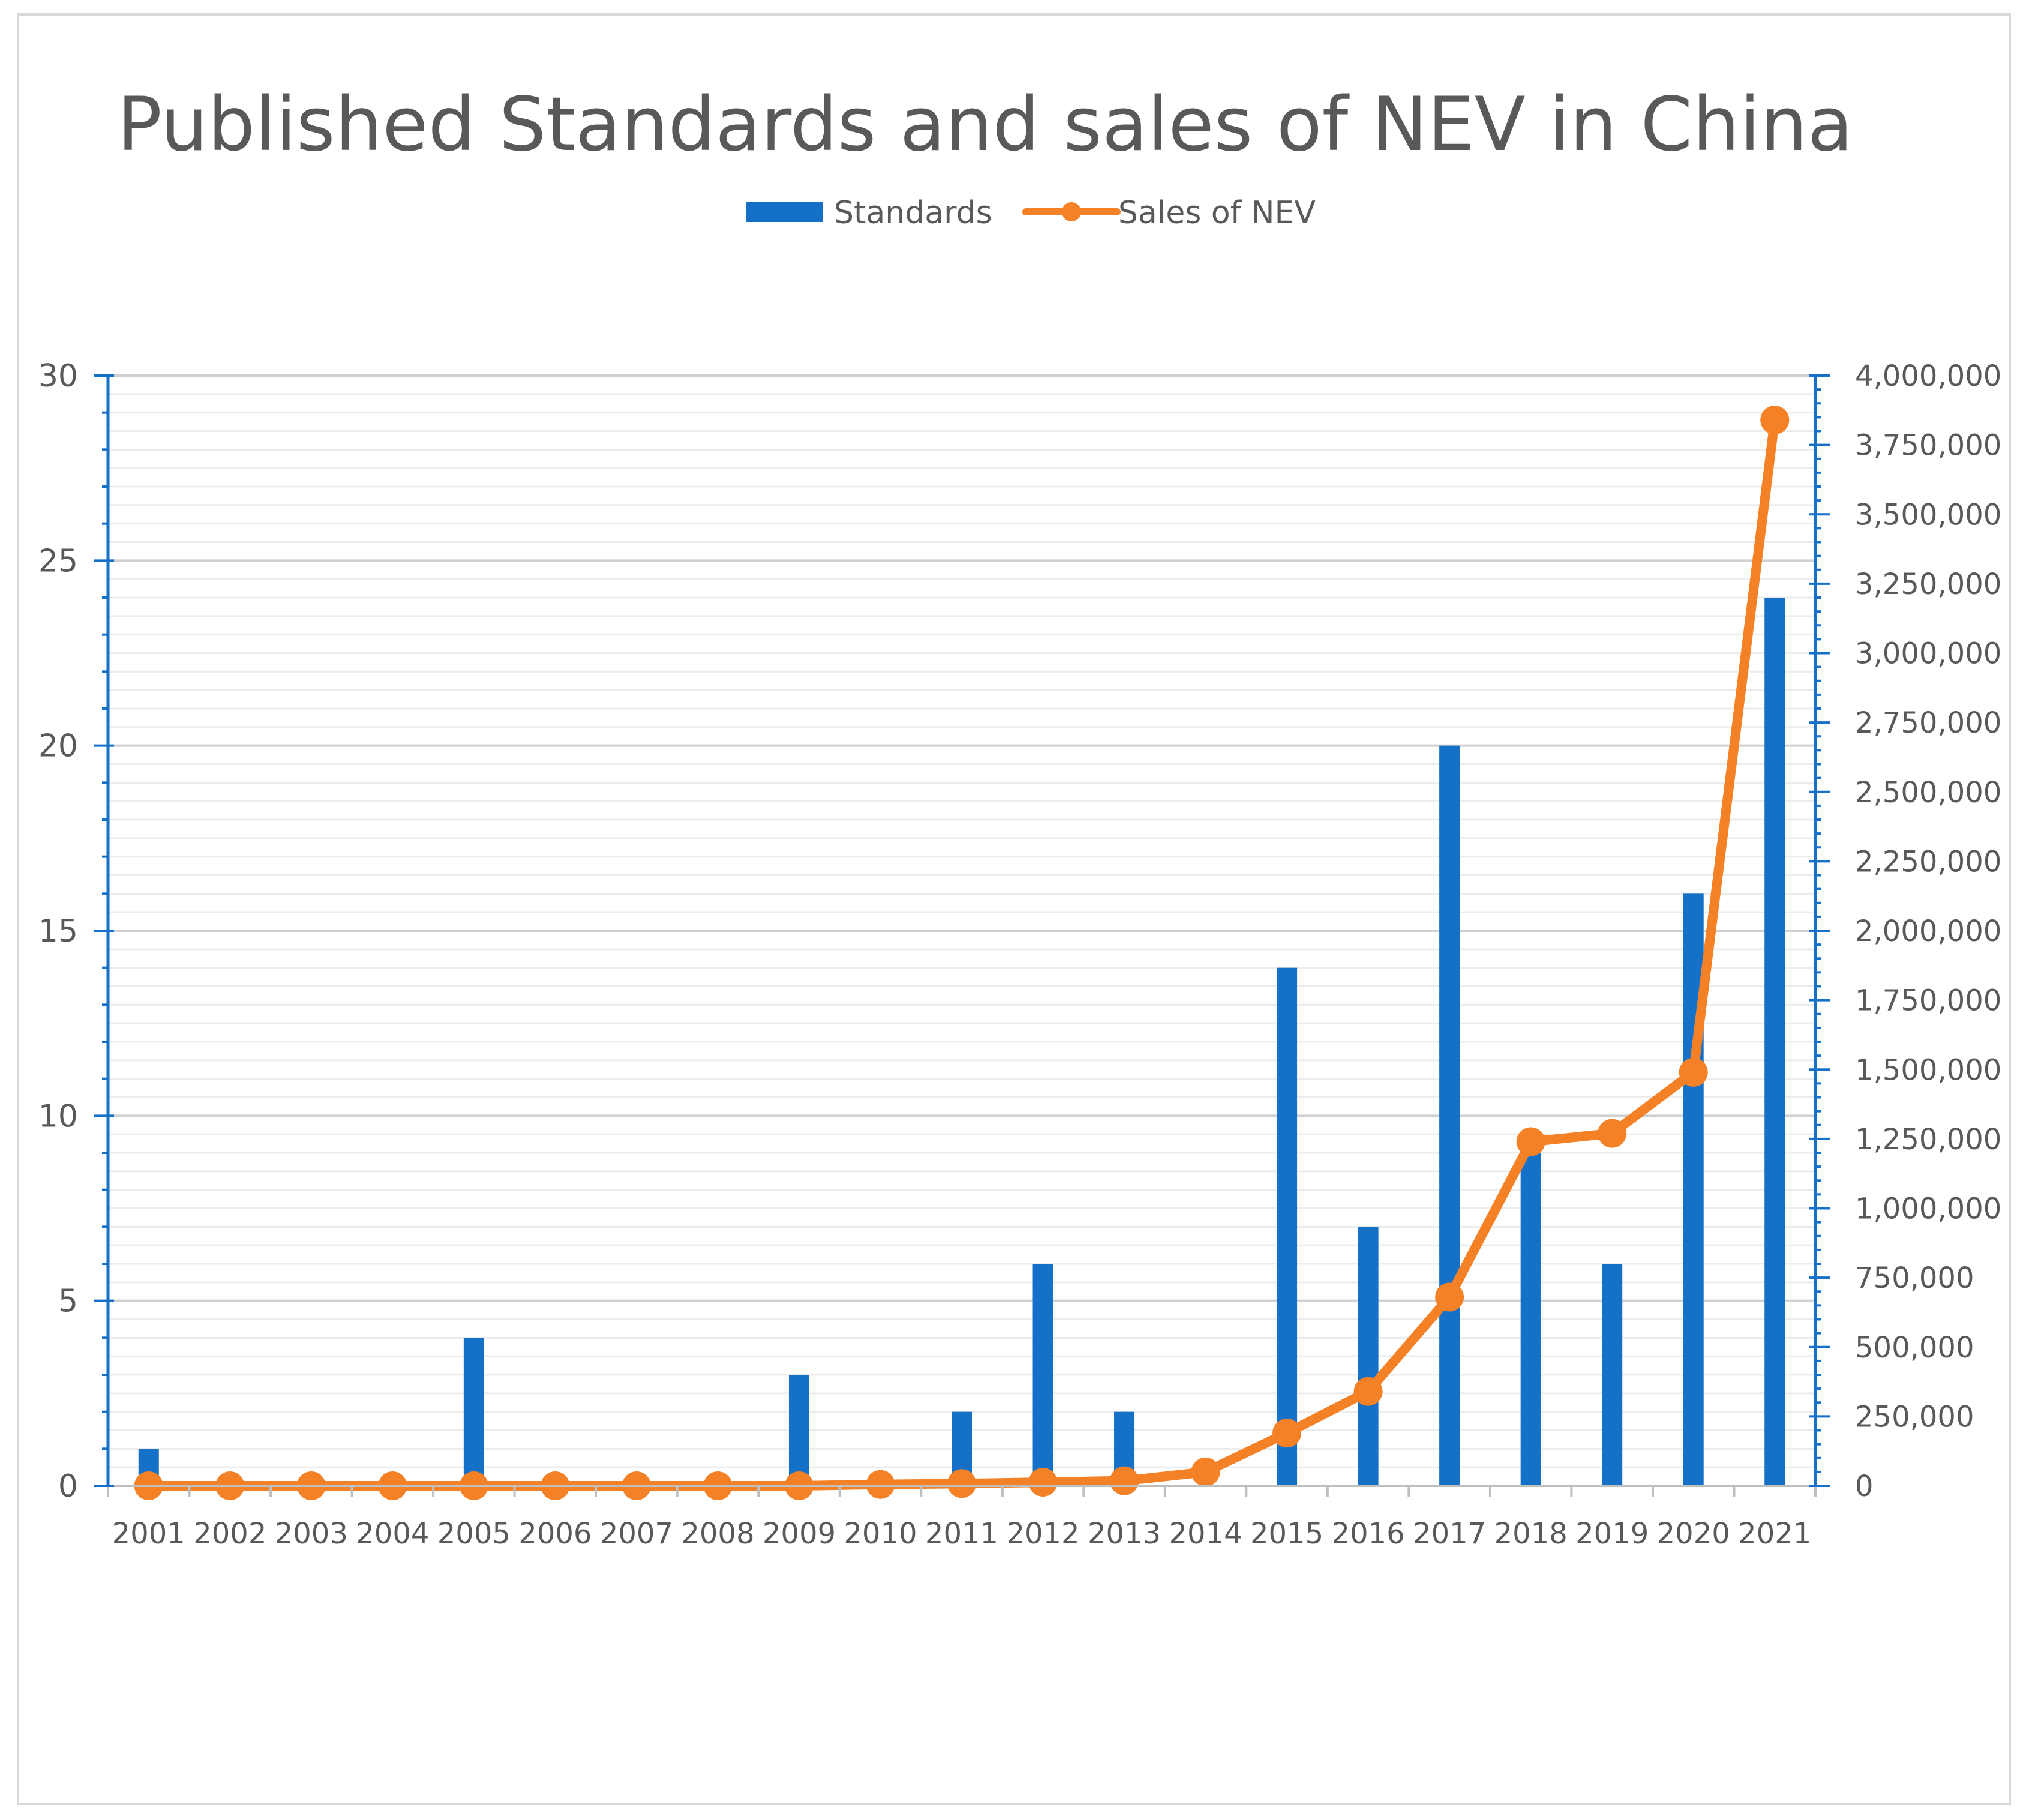 The height and width of the screenshot is (1820, 2032). What do you see at coordinates (1915, 1348) in the screenshot?
I see `right-tick-label: 500,000` at bounding box center [1915, 1348].